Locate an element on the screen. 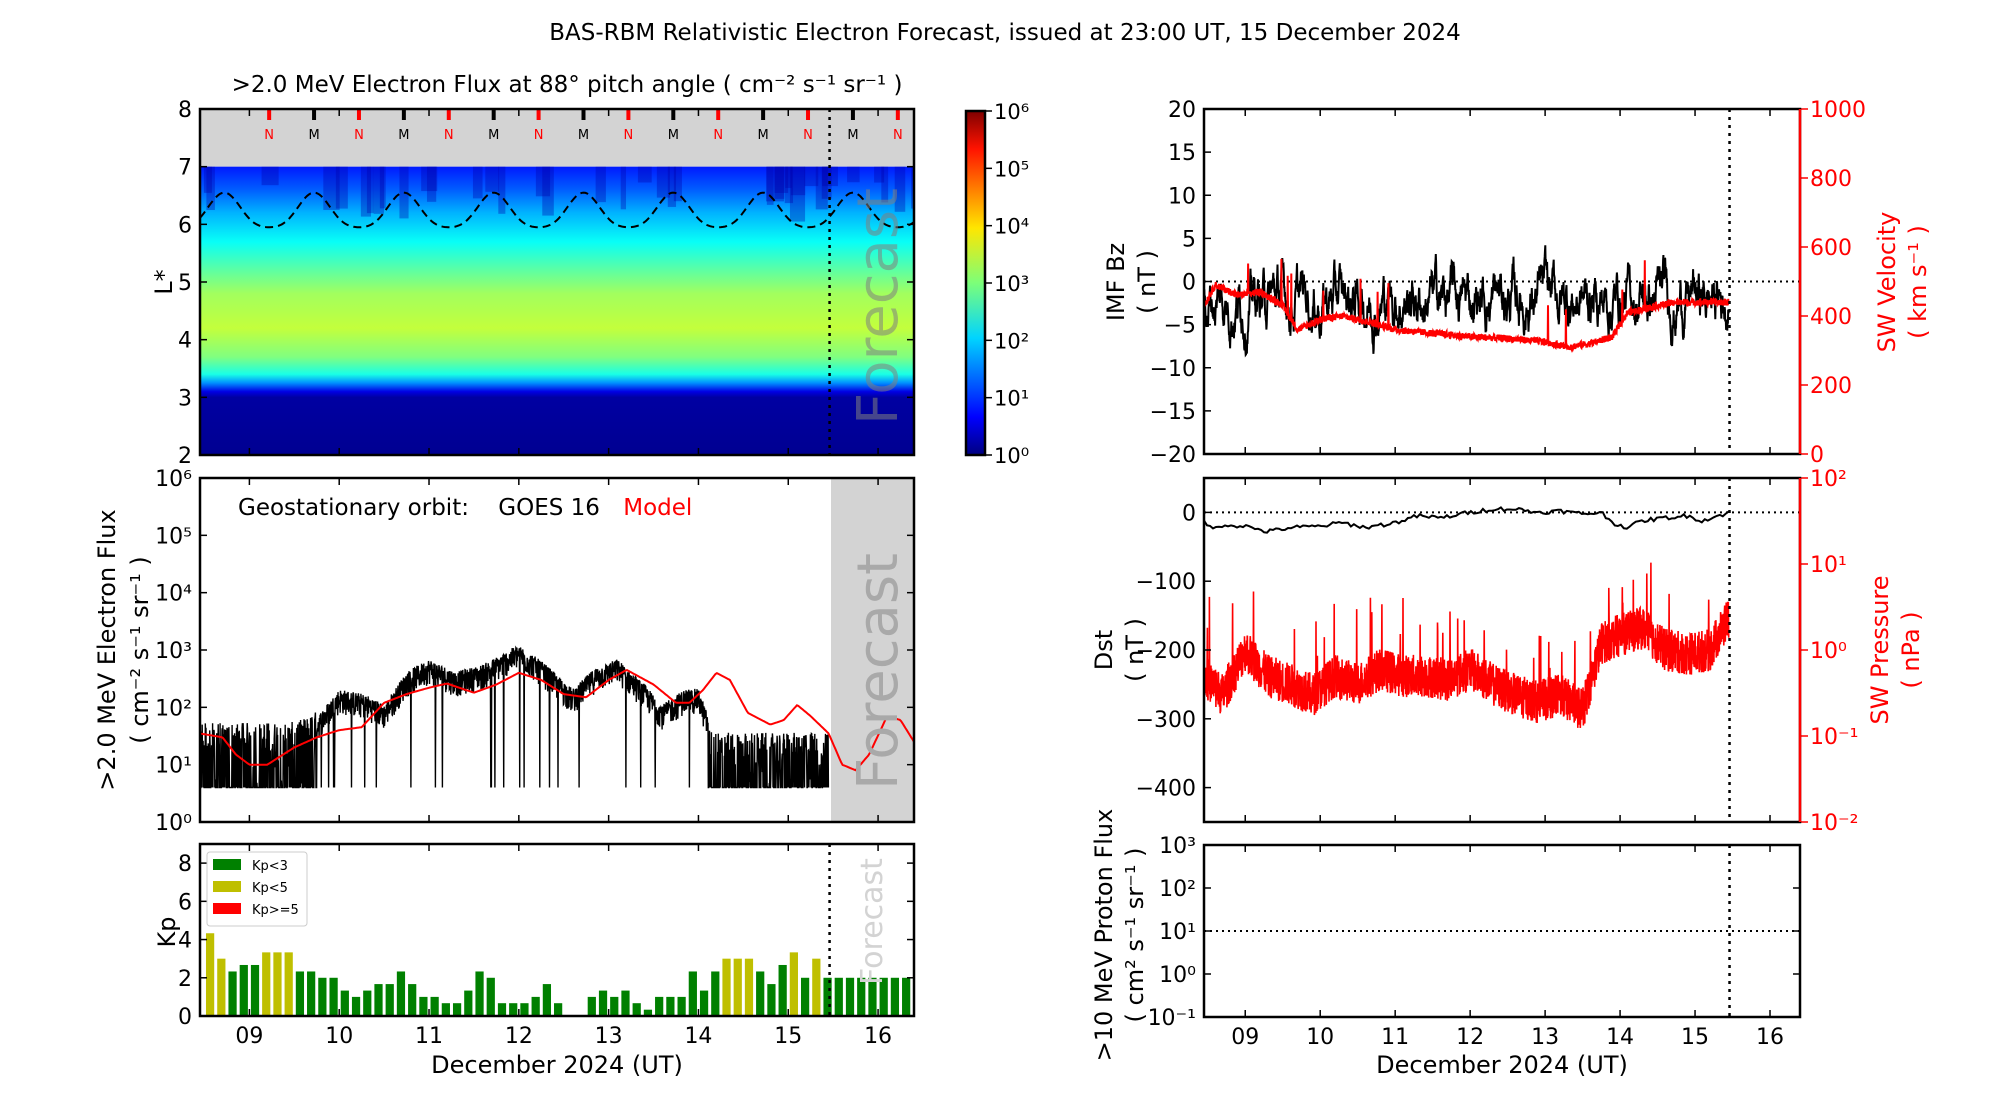  y-tick-label: 10³ is located at coordinates (173, 651).